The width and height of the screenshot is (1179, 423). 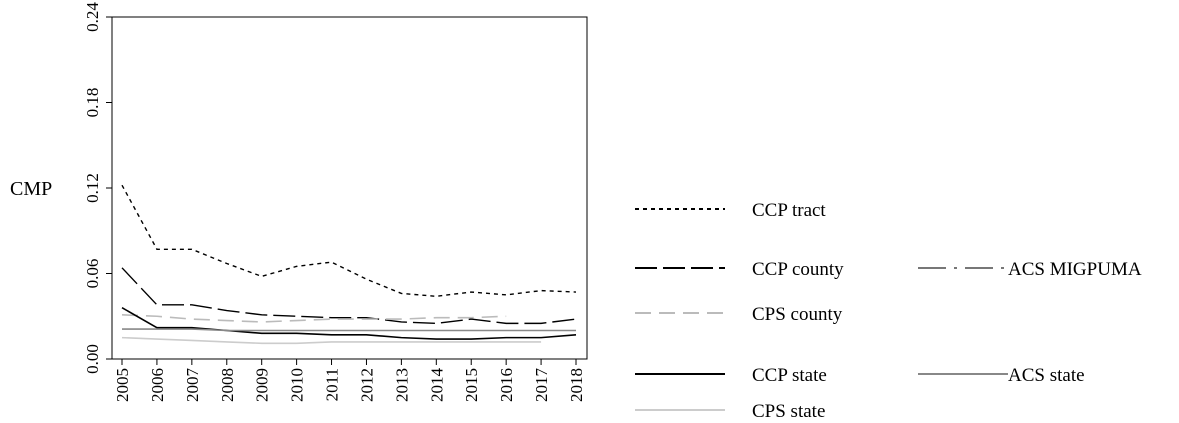 I want to click on series-line-ccp-county, so click(x=349, y=296).